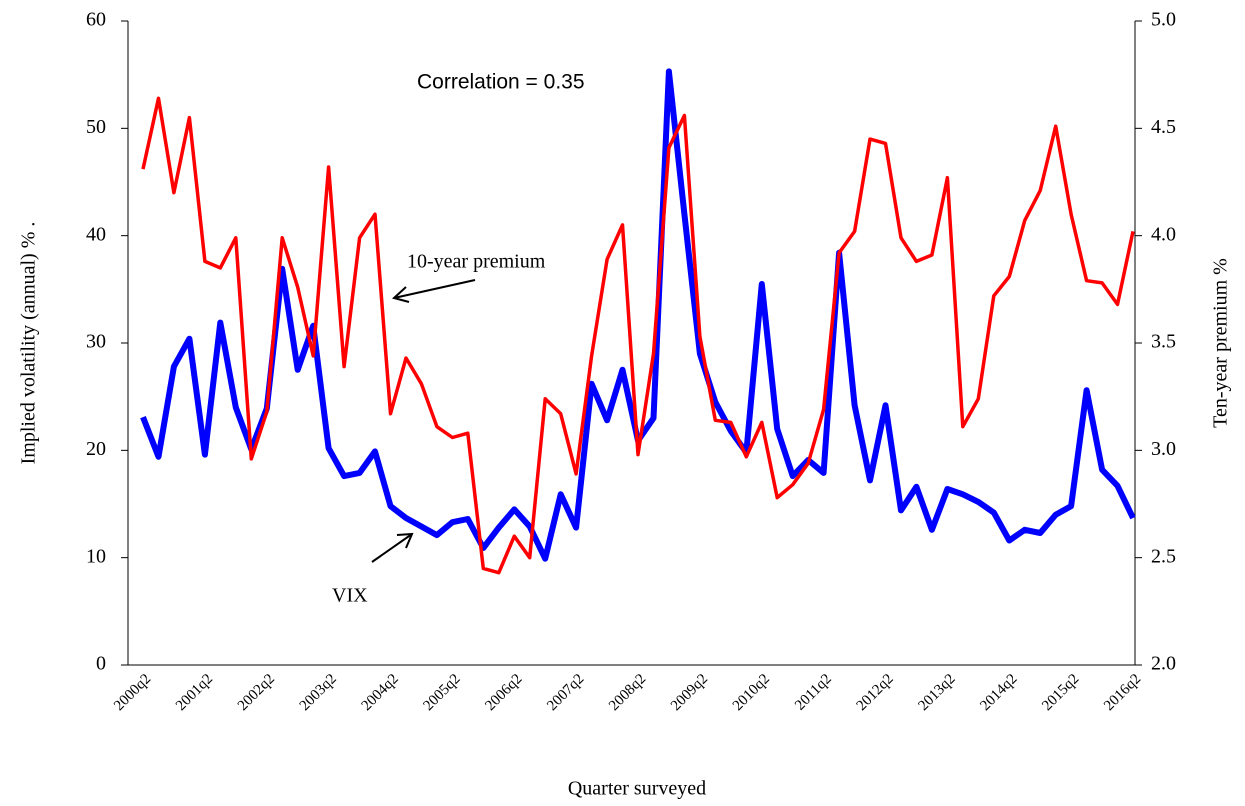 This screenshot has height=806, width=1245. I want to click on series-label: VIX, so click(350, 596).